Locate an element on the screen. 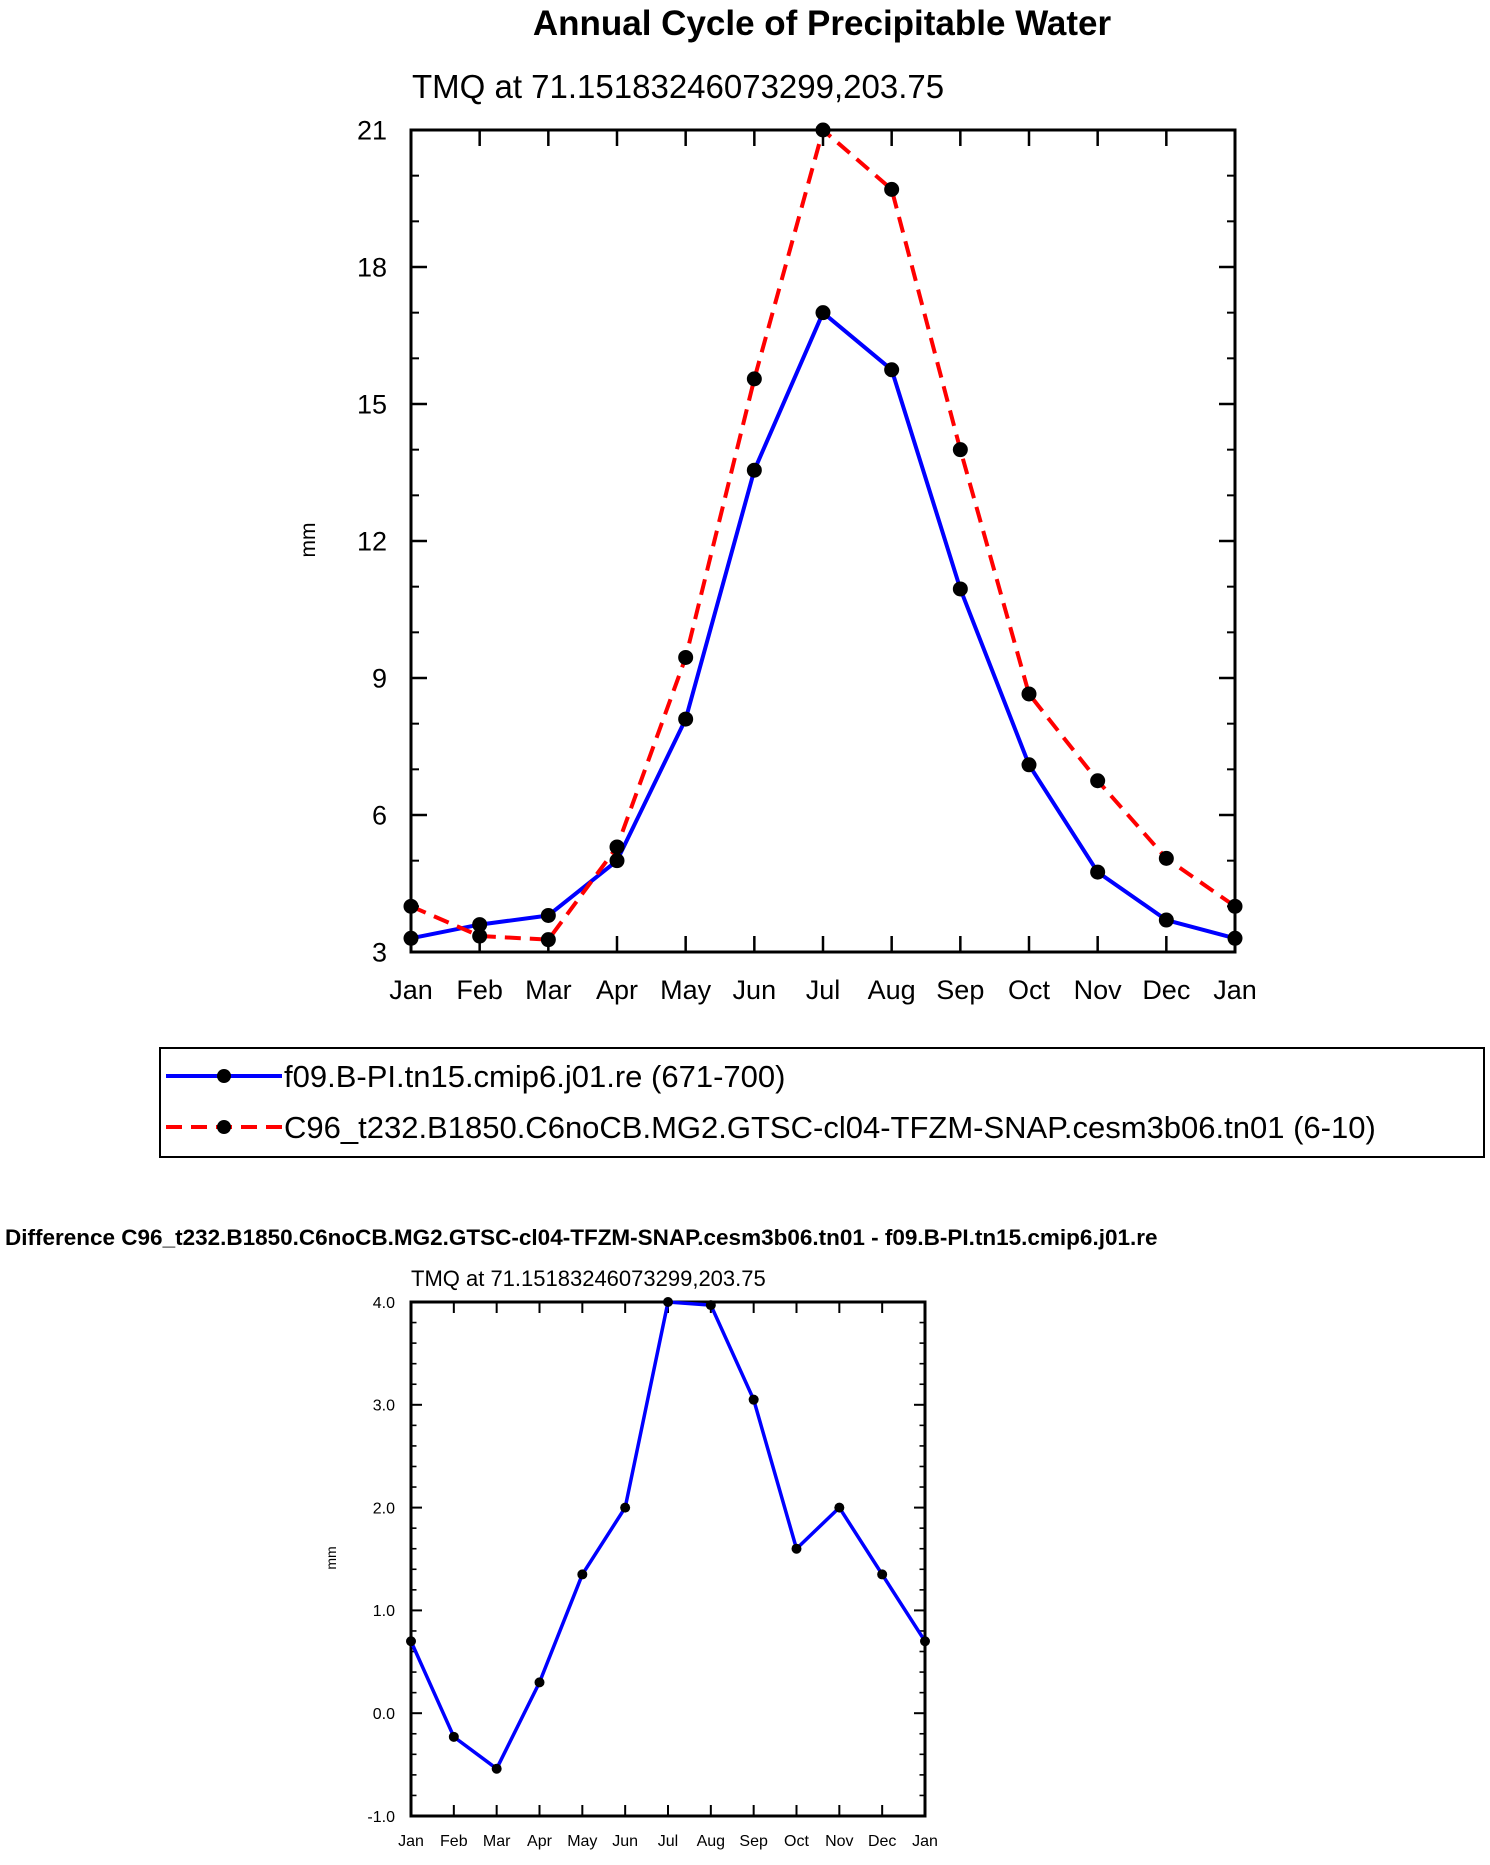  y-tick-label: 4.0 is located at coordinates (384, 1303).